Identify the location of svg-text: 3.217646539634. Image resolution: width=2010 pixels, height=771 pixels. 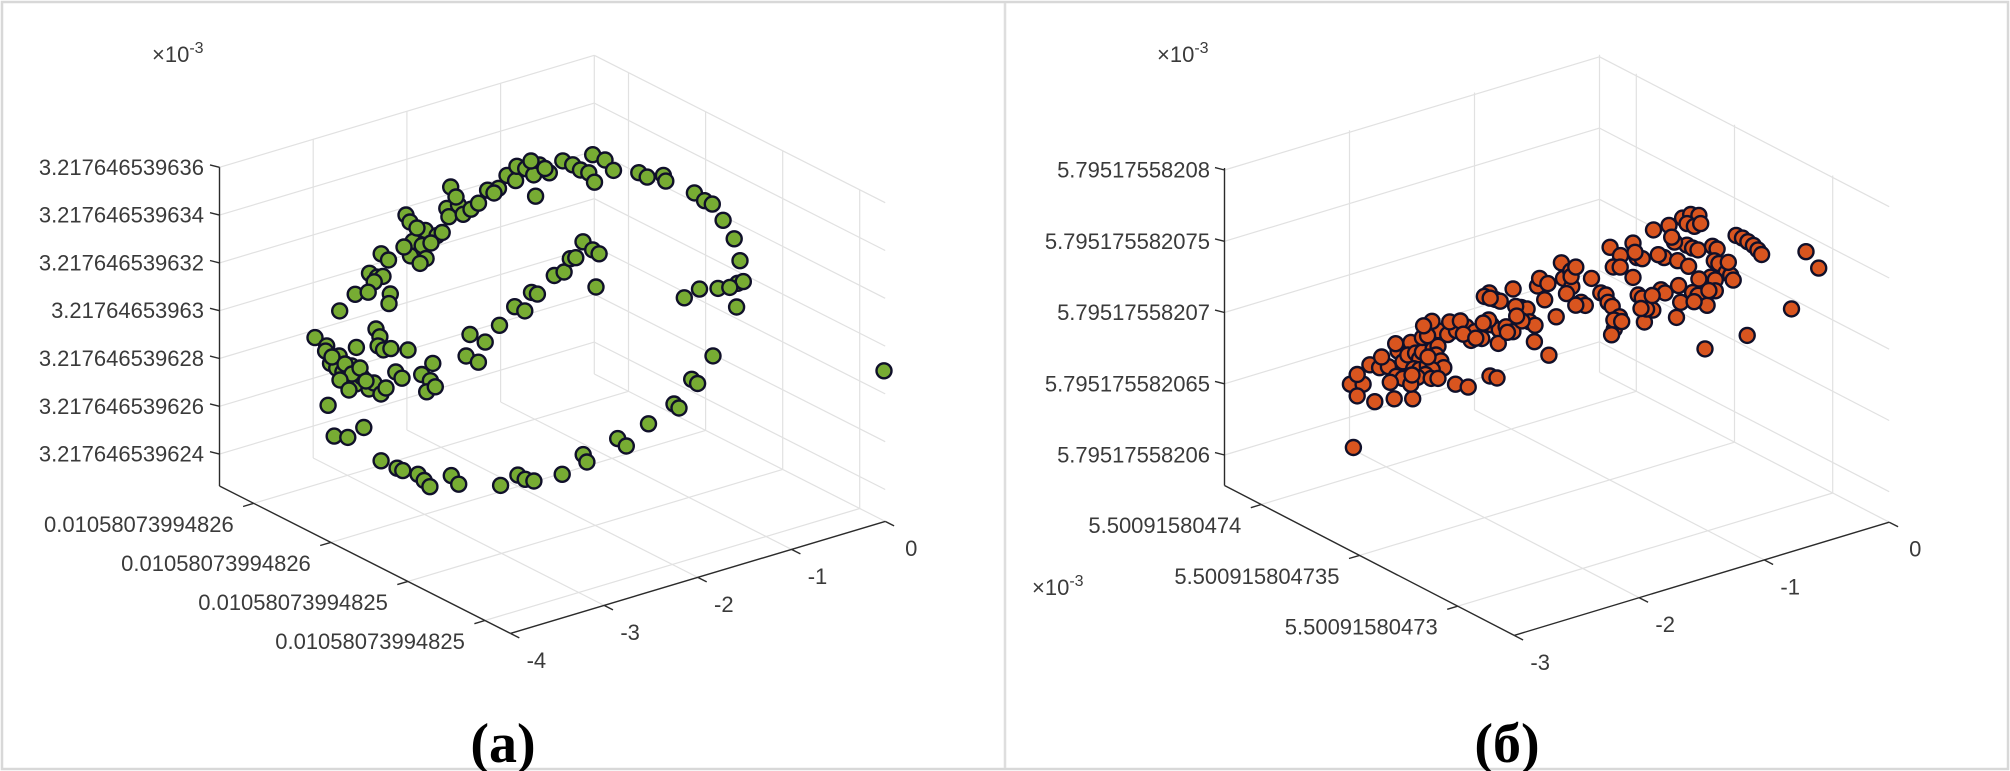
(121, 215).